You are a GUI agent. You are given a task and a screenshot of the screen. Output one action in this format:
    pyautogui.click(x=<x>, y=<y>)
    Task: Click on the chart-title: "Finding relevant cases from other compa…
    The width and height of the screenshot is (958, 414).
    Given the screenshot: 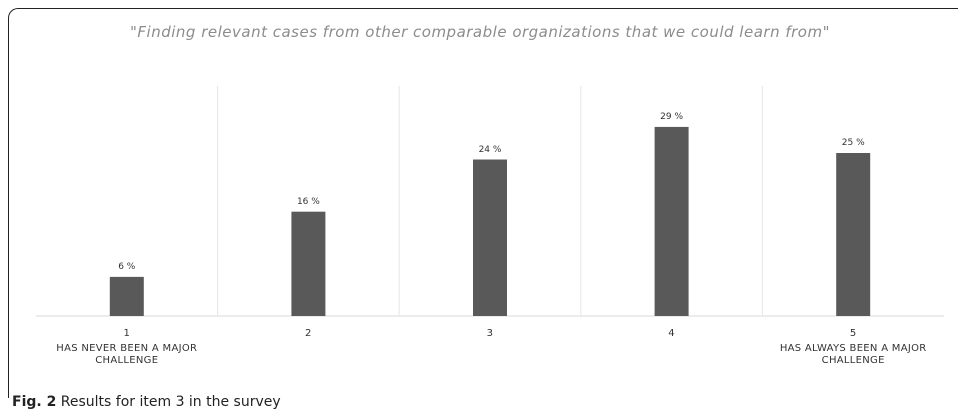 What is the action you would take?
    pyautogui.click(x=480, y=32)
    